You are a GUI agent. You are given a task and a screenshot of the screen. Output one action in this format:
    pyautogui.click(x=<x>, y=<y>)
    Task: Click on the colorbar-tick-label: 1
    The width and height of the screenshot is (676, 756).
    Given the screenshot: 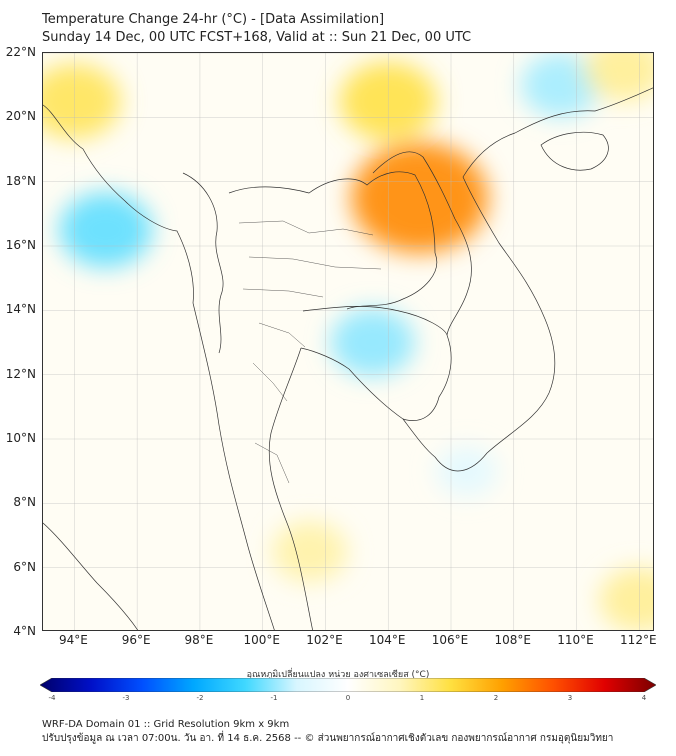 What is the action you would take?
    pyautogui.click(x=422, y=698)
    